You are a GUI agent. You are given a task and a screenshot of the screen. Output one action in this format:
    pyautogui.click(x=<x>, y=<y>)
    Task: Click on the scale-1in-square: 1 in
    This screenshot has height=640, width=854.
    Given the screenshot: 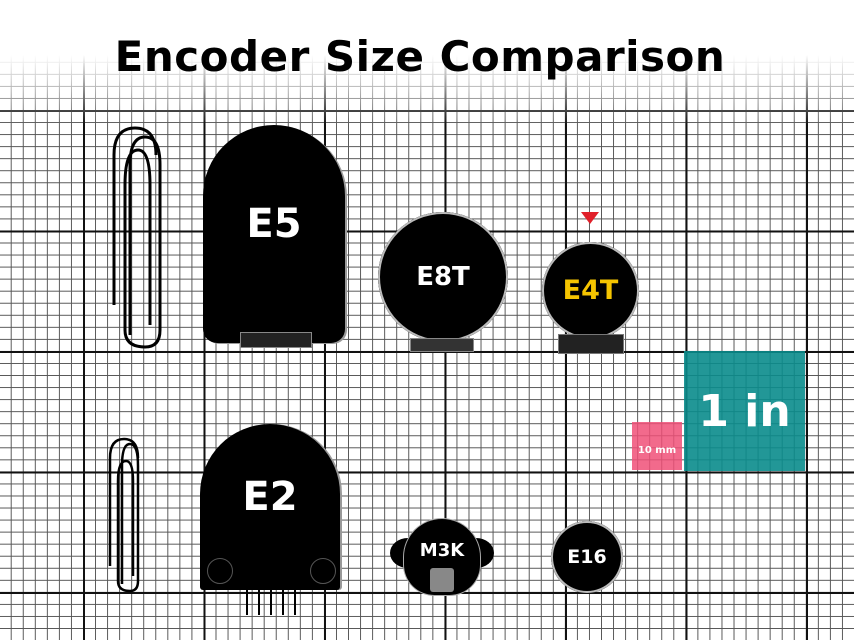 What is the action you would take?
    pyautogui.click(x=744, y=411)
    